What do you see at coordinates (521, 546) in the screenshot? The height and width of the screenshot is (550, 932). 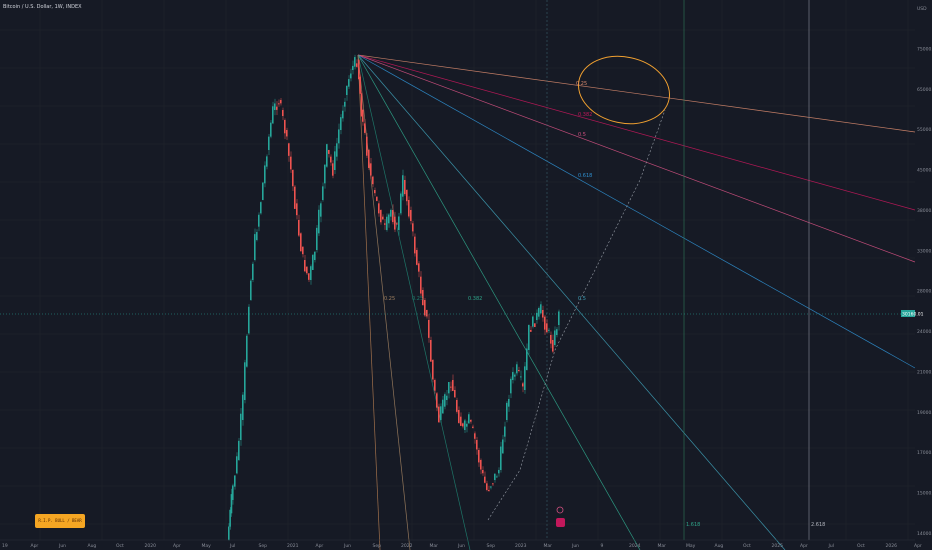 I see `x-tick-label: 2023` at bounding box center [521, 546].